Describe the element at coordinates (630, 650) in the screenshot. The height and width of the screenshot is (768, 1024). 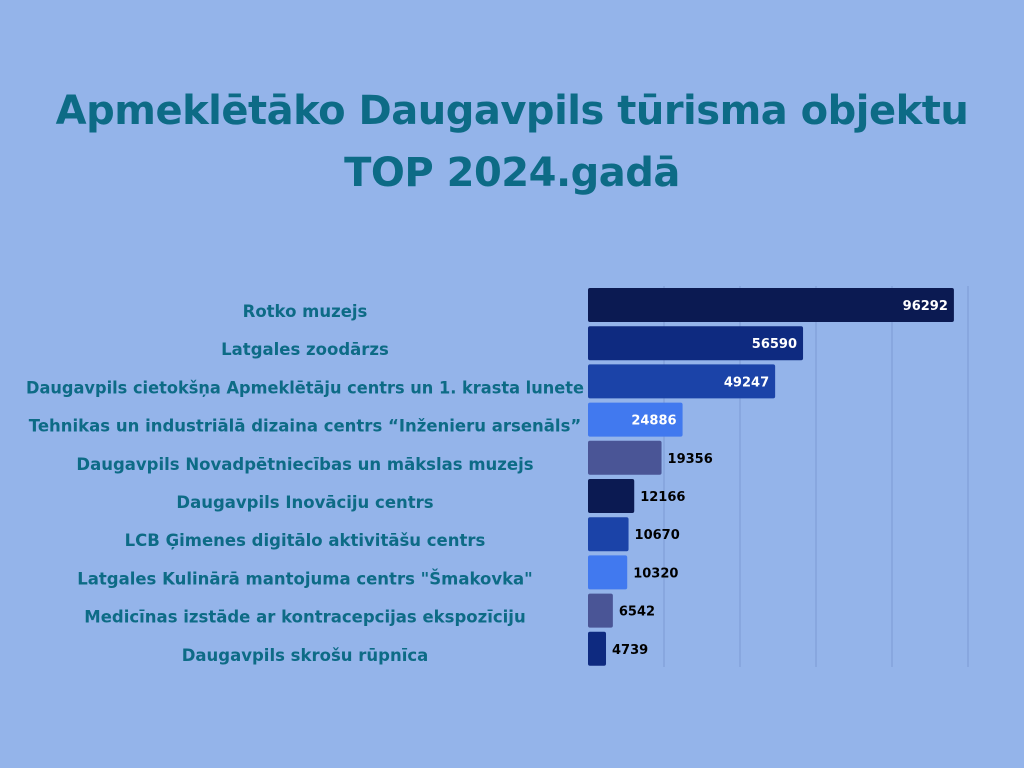
I see `data-label: 4739` at that location.